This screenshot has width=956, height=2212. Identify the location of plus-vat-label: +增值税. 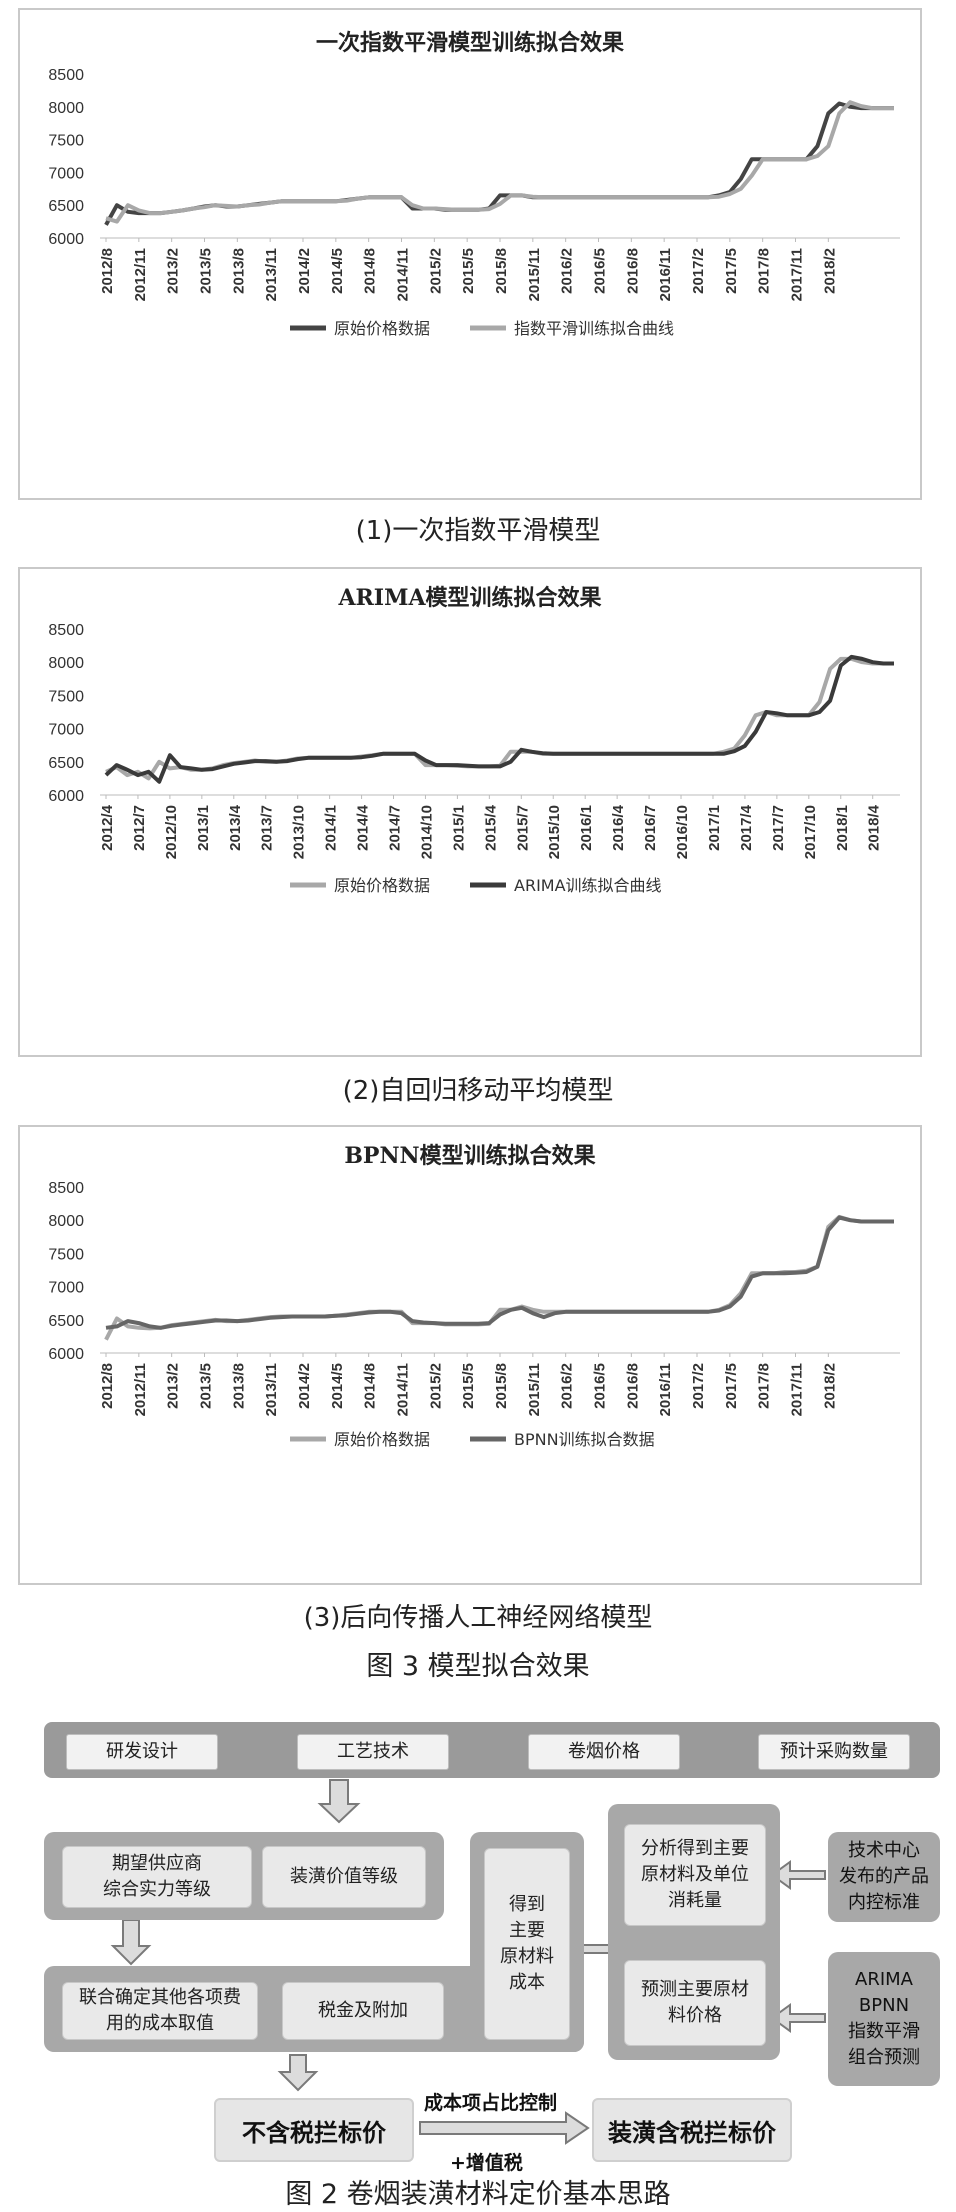
(486, 2163).